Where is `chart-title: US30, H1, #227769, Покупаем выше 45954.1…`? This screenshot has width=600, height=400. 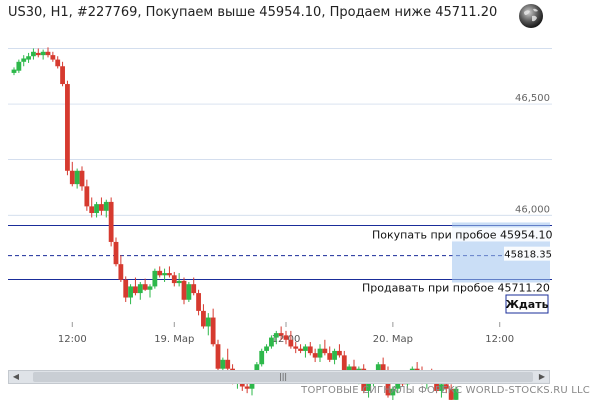
chart-title: US30, H1, #227769, Покупаем выше 45954.1… is located at coordinates (253, 12).